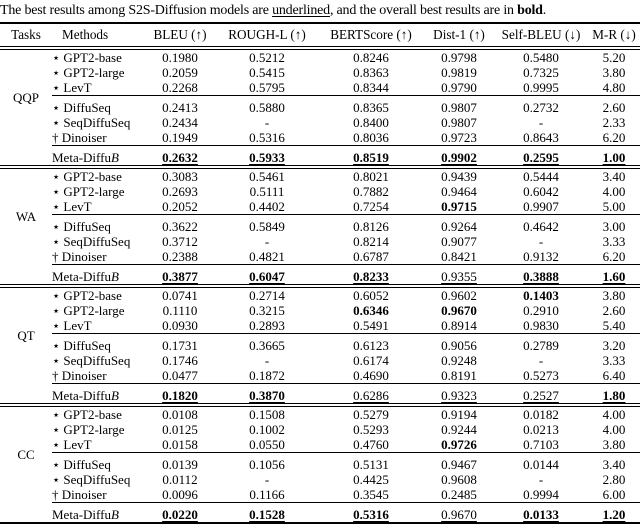 This screenshot has height=524, width=640. Describe the element at coordinates (371, 256) in the screenshot. I see `metric-value: 0.6787` at that location.